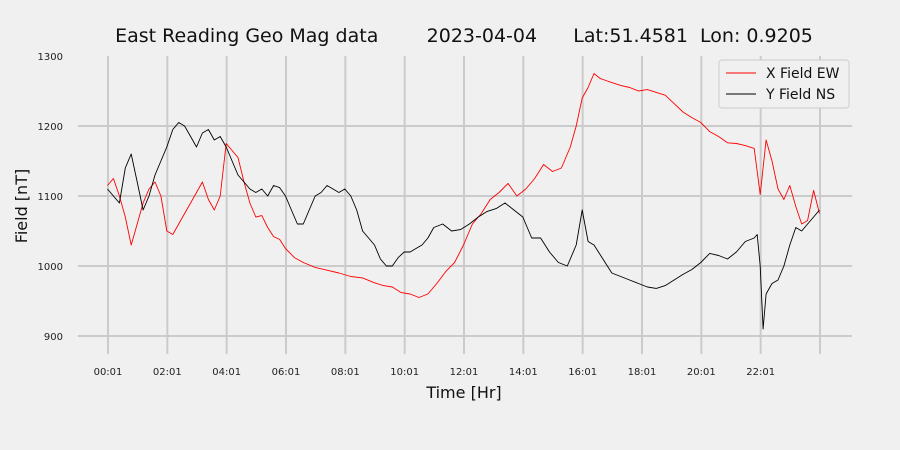 This screenshot has height=450, width=900. Describe the element at coordinates (53, 337) in the screenshot. I see `y-tick-label: 900` at that location.